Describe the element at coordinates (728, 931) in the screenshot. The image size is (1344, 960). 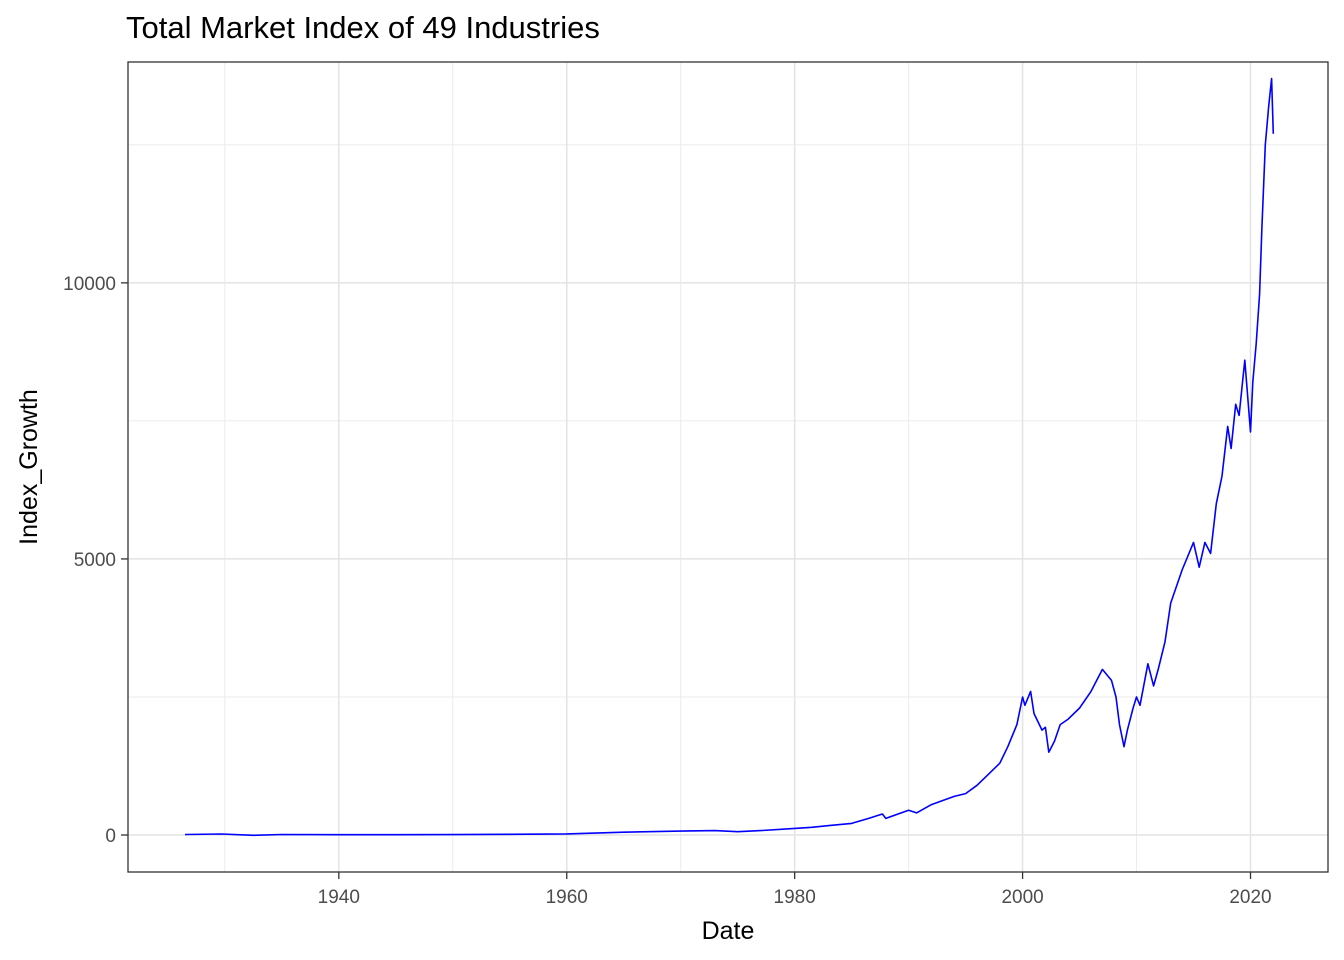
I see `x-axis-title: Date` at that location.